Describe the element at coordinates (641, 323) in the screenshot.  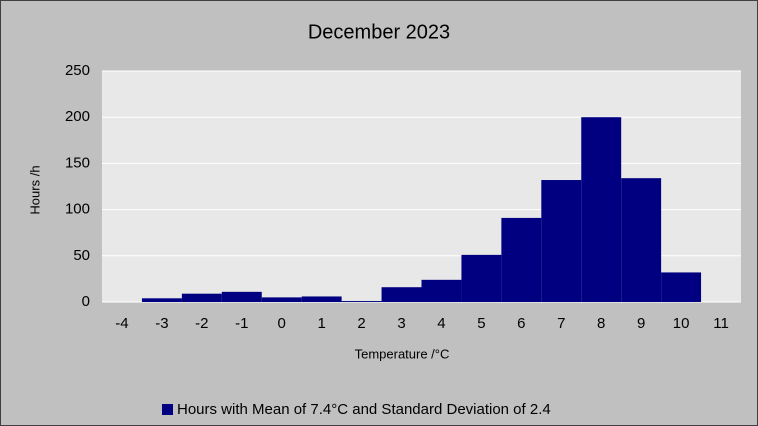
I see `x-tick-label: 9` at that location.